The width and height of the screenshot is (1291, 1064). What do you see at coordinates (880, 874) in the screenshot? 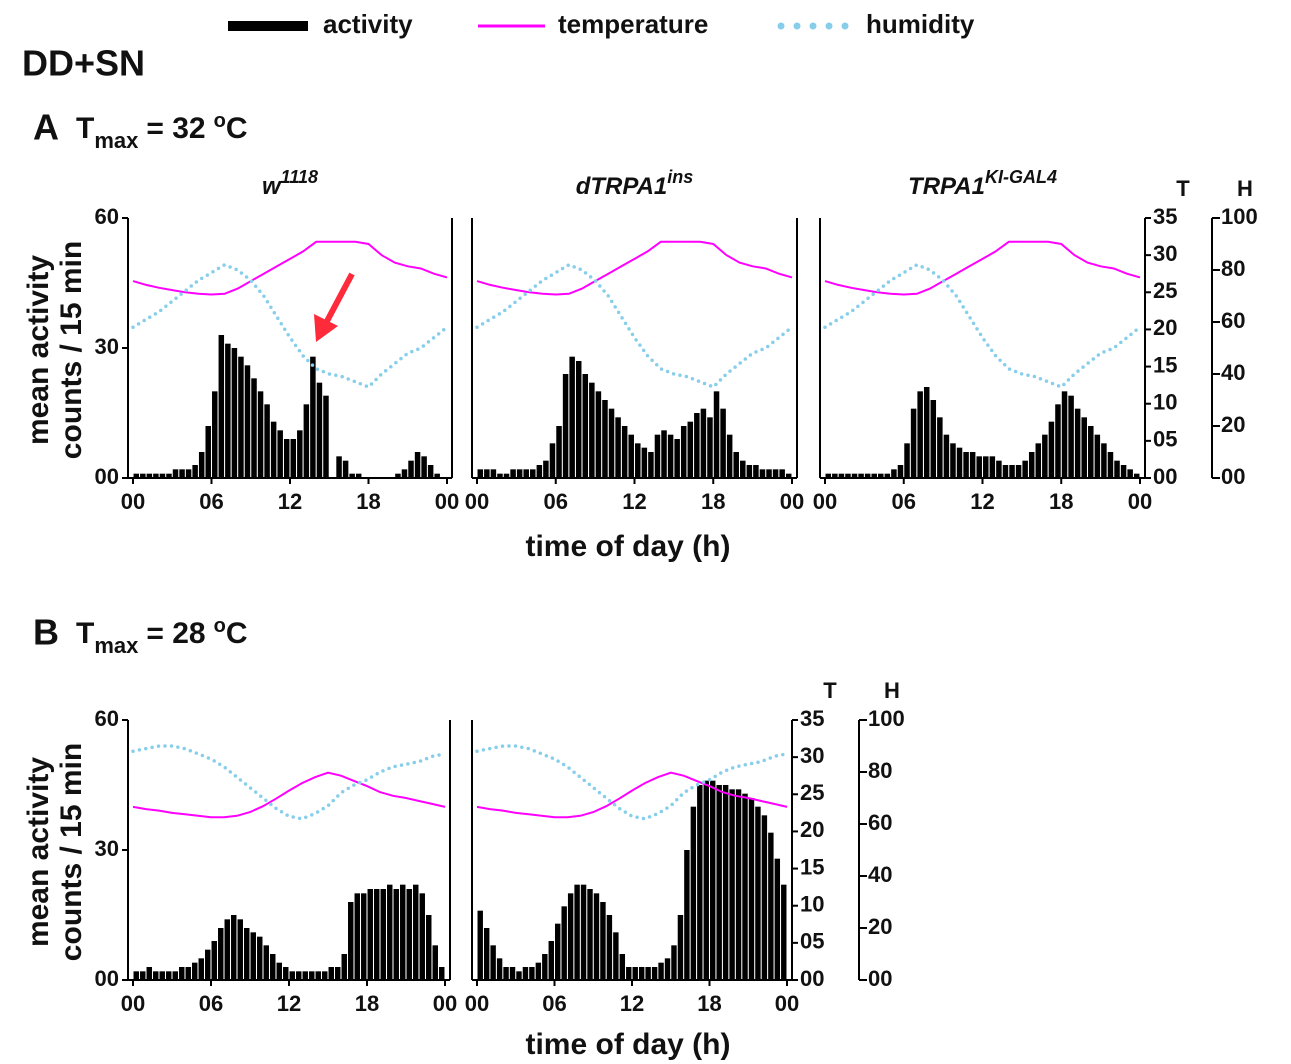
I see `y3-tick-label: 40` at bounding box center [880, 874].